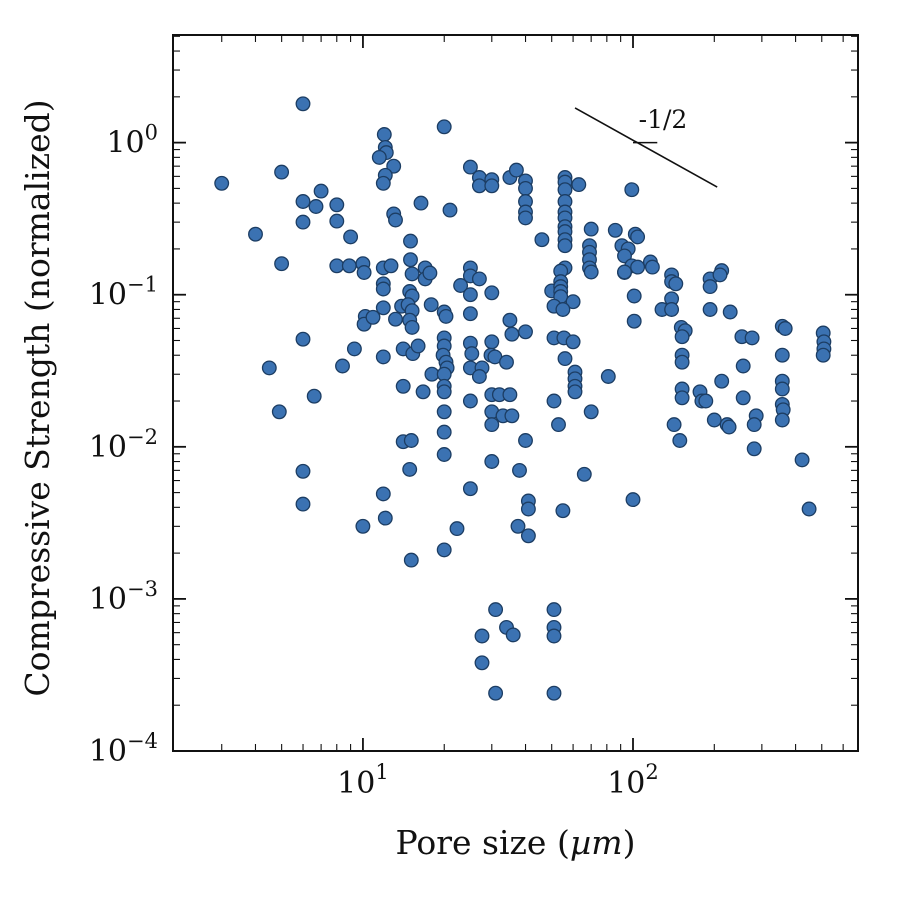  What do you see at coordinates (37, 398) in the screenshot?
I see `y-axis-title: Compressive Strength (normalized)` at bounding box center [37, 398].